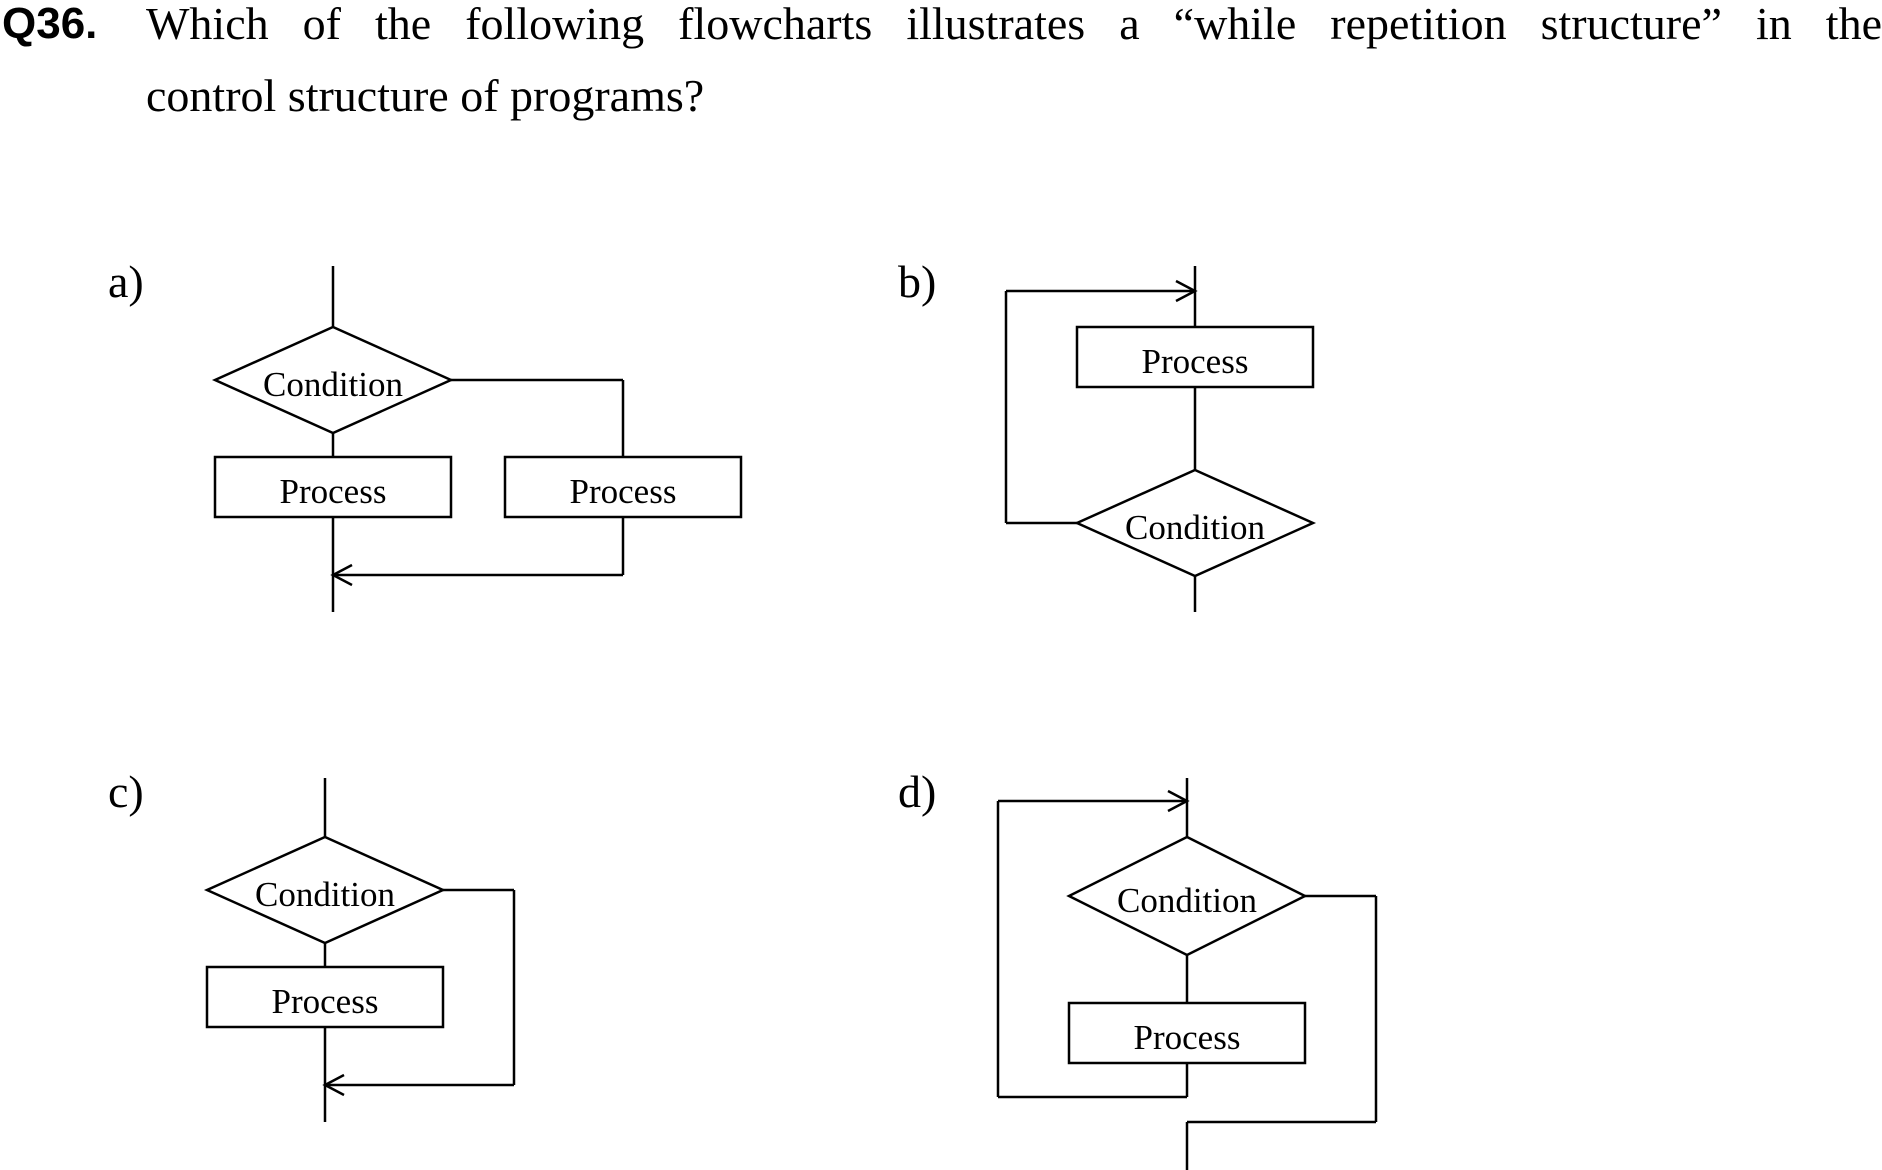  Describe the element at coordinates (917, 281) in the screenshot. I see `option-b-label: b)` at that location.